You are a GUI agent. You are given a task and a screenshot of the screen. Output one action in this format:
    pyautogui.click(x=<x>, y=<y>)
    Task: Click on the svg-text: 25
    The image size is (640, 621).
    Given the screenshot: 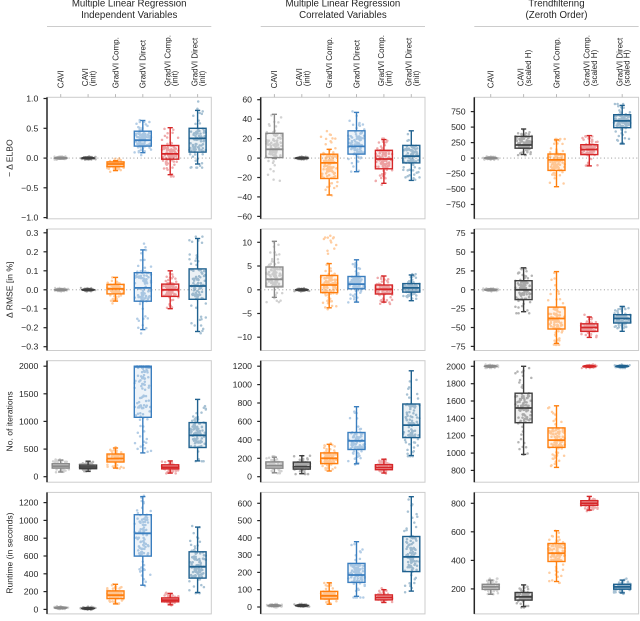 What is the action you would take?
    pyautogui.click(x=461, y=271)
    